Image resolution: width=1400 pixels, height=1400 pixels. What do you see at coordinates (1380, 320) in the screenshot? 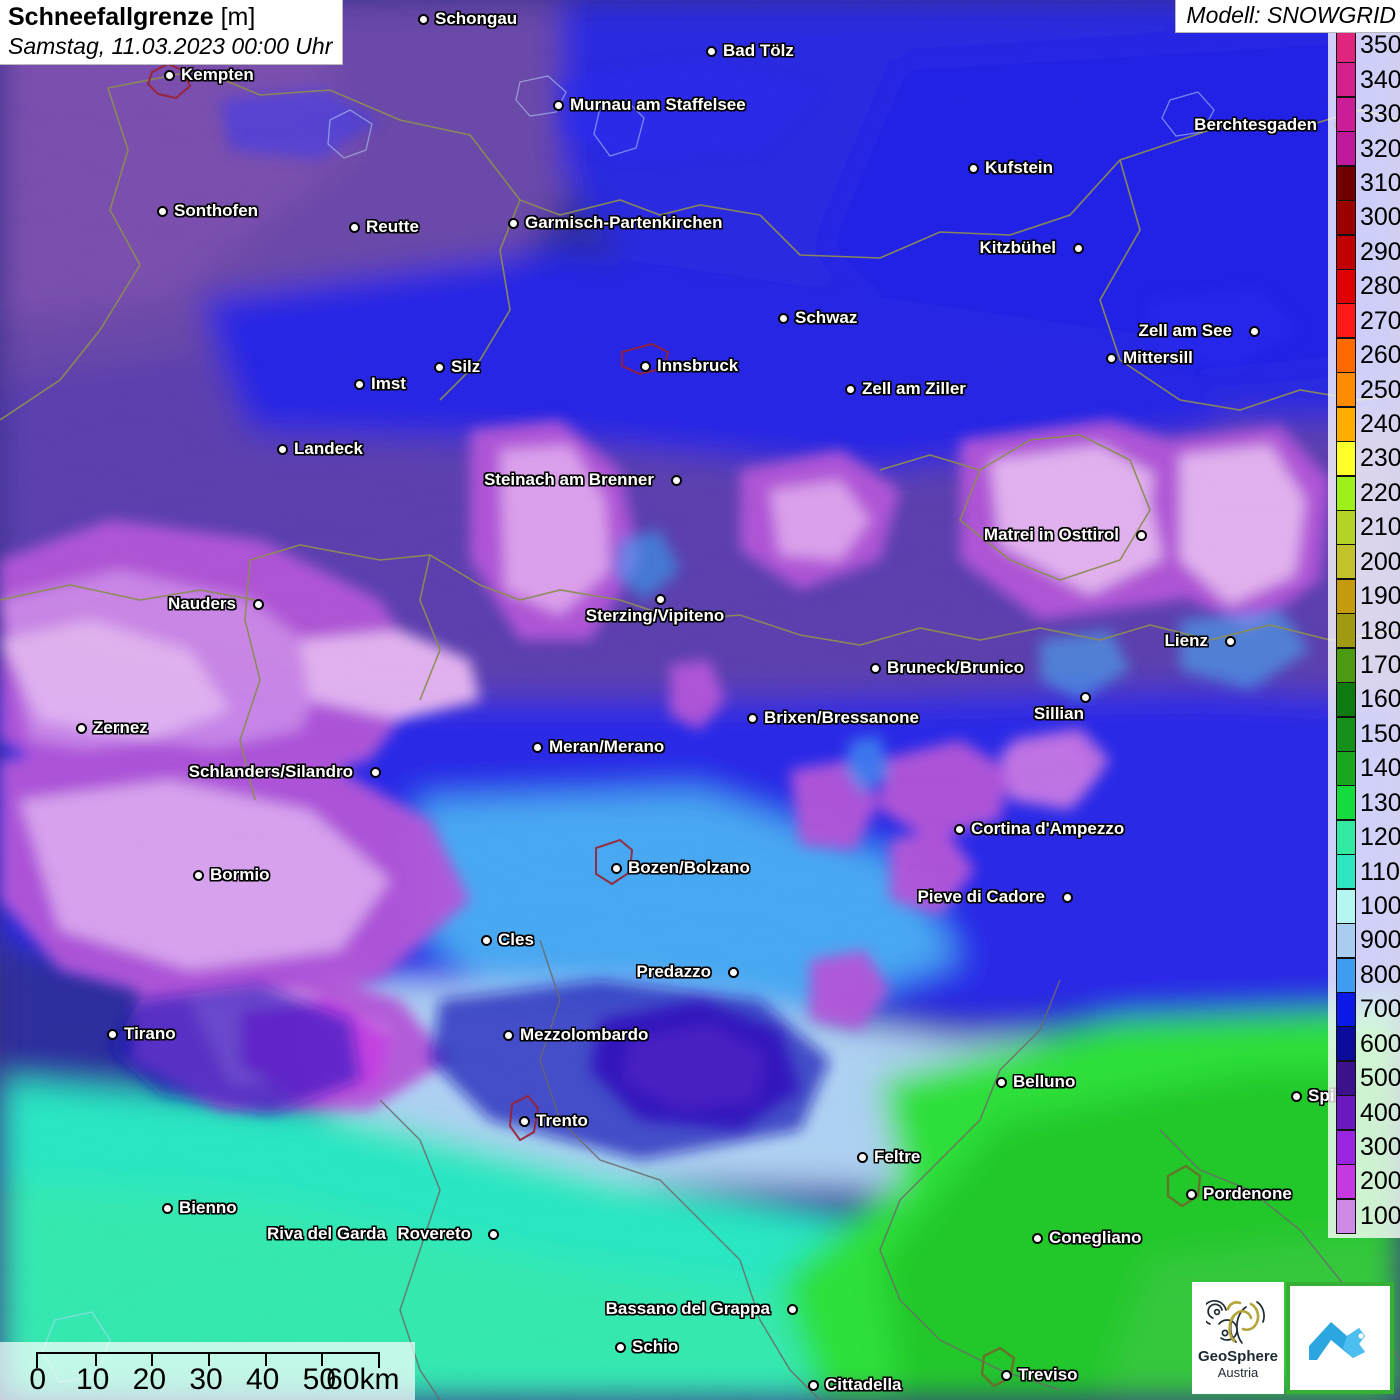
I see `legend-label-2700: 2700` at bounding box center [1380, 320].